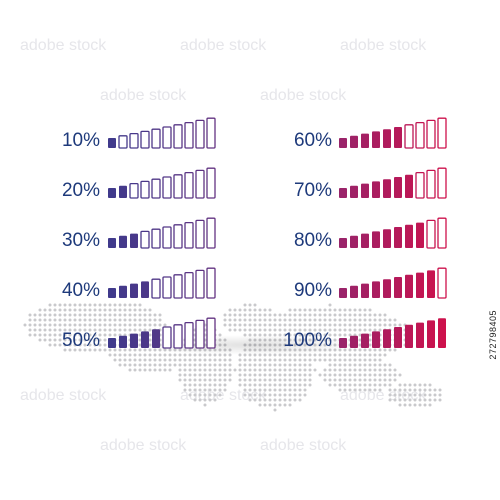 The image size is (500, 500). Describe the element at coordinates (313, 290) in the screenshot. I see `percent-label: 90%` at that location.